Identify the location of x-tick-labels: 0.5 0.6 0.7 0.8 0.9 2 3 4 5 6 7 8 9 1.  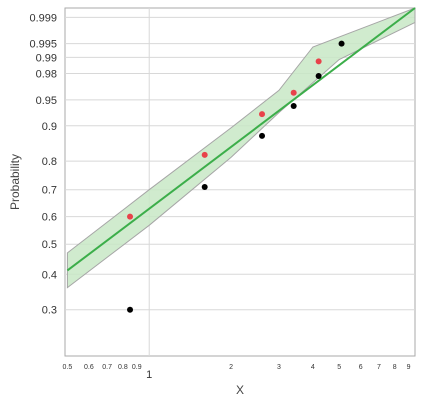
(237, 372).